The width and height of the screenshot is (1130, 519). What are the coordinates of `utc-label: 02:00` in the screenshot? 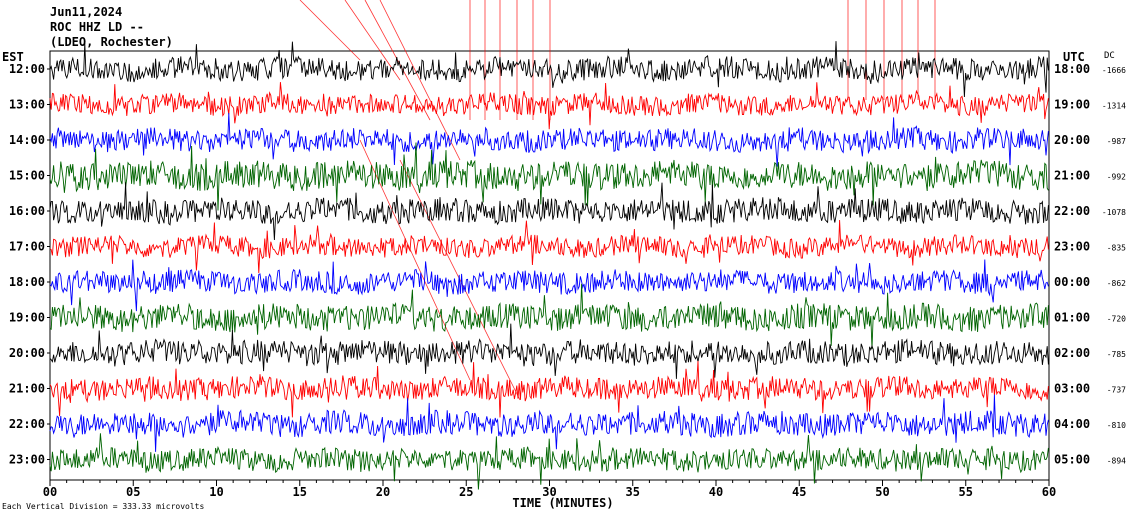 It's located at (1072, 353).